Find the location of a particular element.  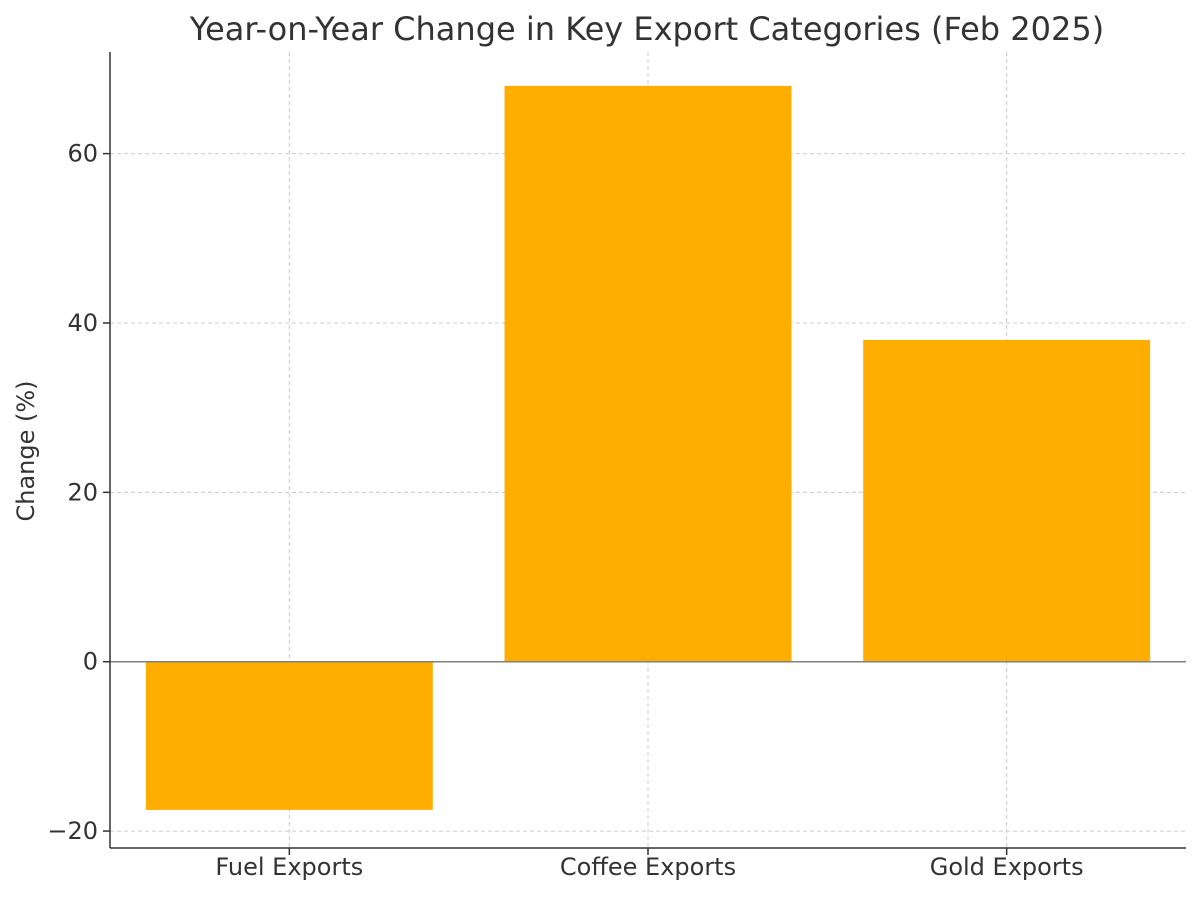

y-tick-label: 60 is located at coordinates (82, 154).